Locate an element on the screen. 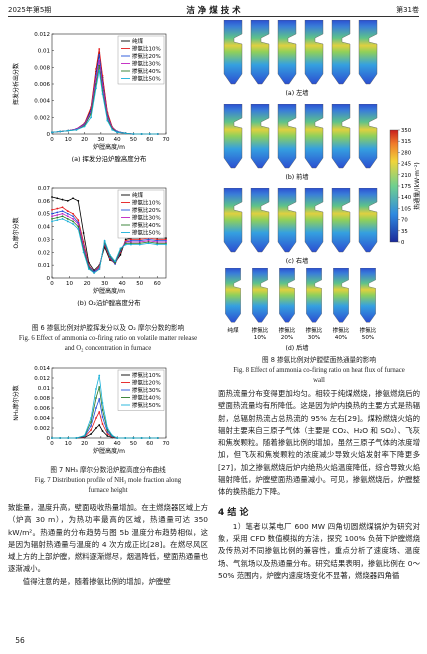 Image resolution: width=427 pixels, height=654 pixels. series-line is located at coordinates (105, 431).